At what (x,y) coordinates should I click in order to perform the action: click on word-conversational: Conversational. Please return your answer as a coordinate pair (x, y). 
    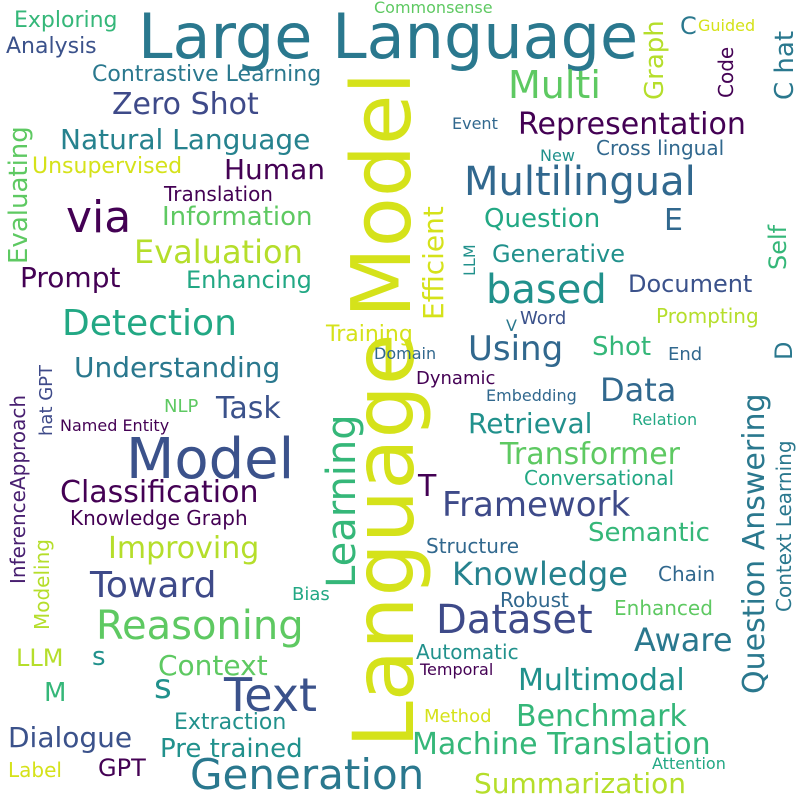
    Looking at the image, I should click on (599, 478).